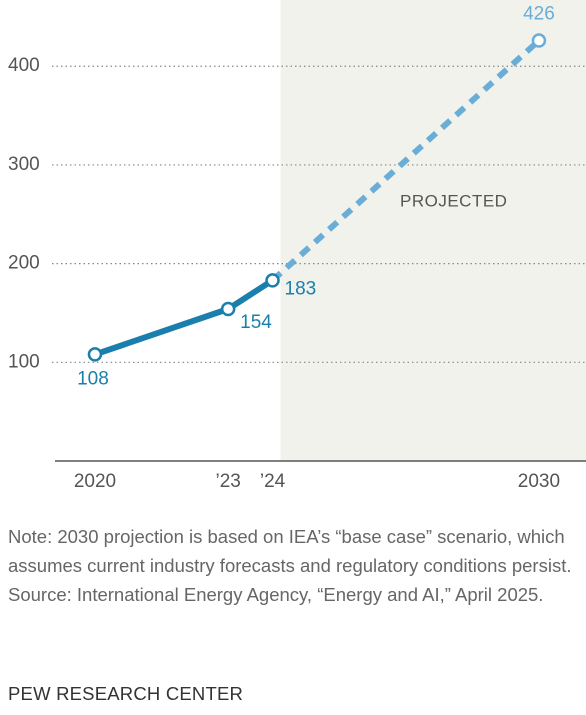  I want to click on data-label: 426, so click(539, 14).